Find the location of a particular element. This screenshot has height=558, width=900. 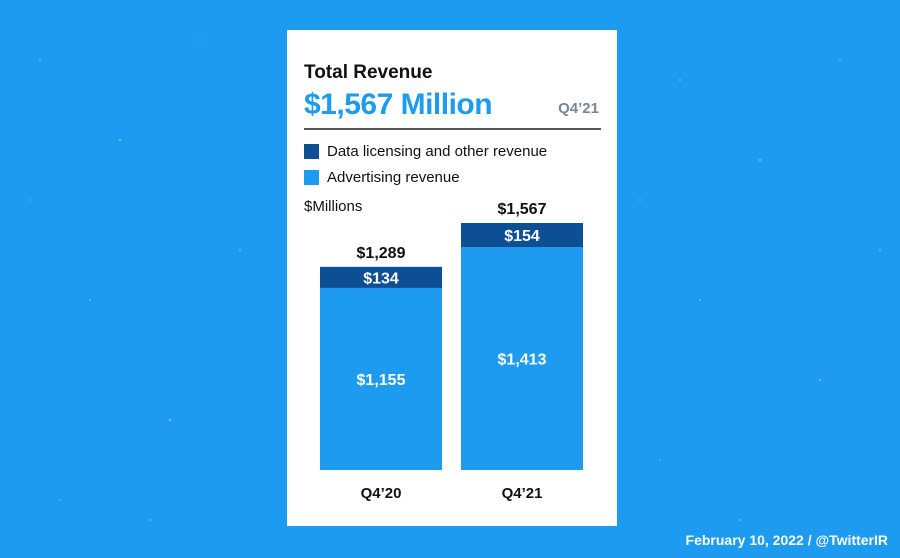

headline-total: $1,567 Million is located at coordinates (398, 104).